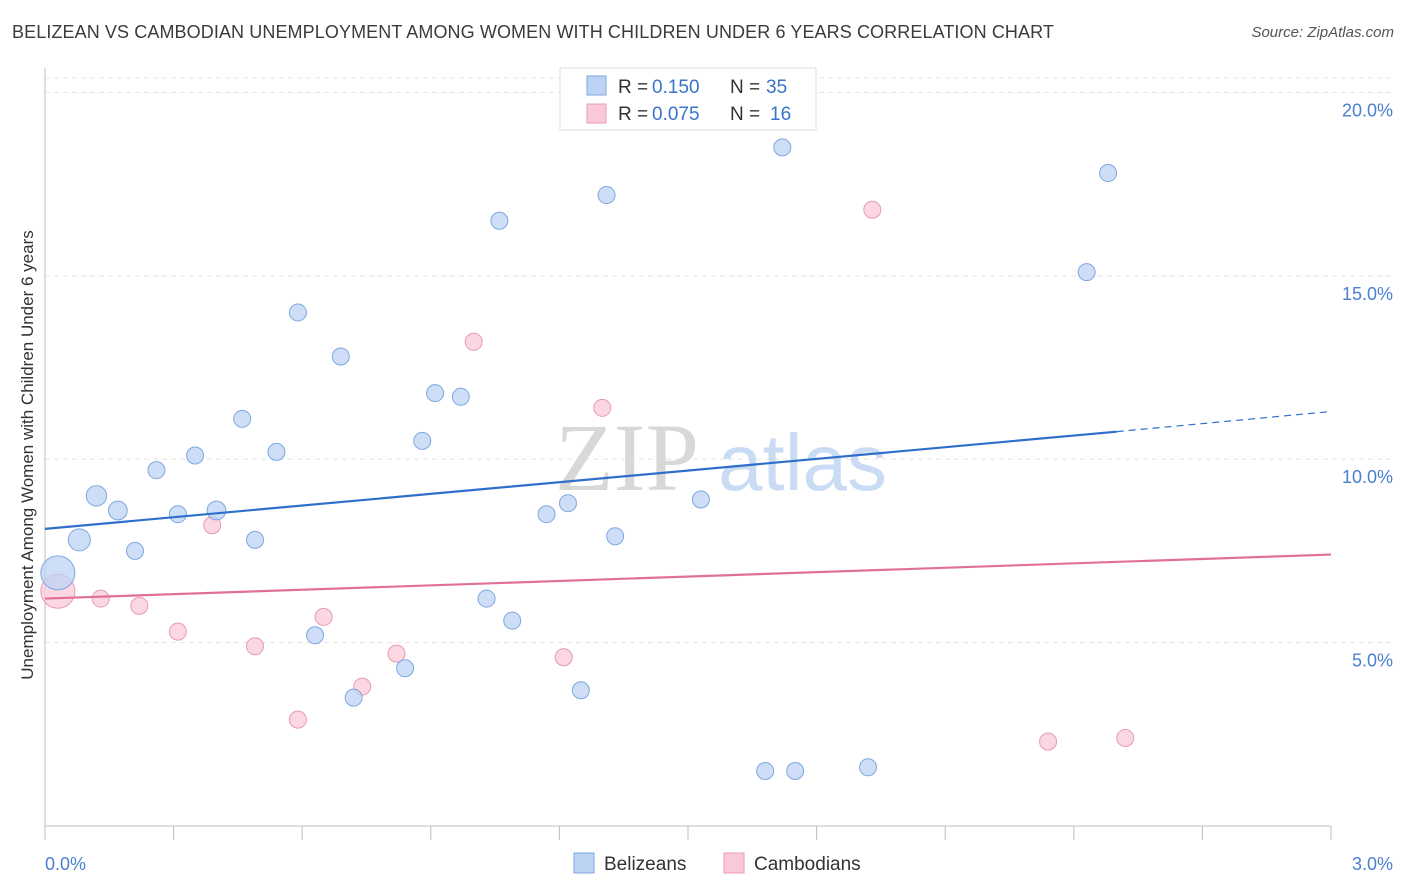  What do you see at coordinates (584, 863) in the screenshot?
I see `bottom-swatch-belizeans` at bounding box center [584, 863].